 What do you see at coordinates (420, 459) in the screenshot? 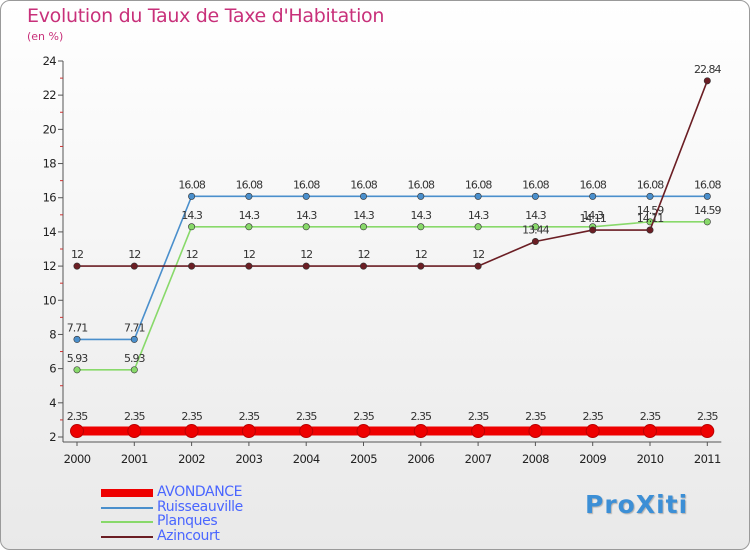
I see `x-tick-label: 2006` at bounding box center [420, 459].